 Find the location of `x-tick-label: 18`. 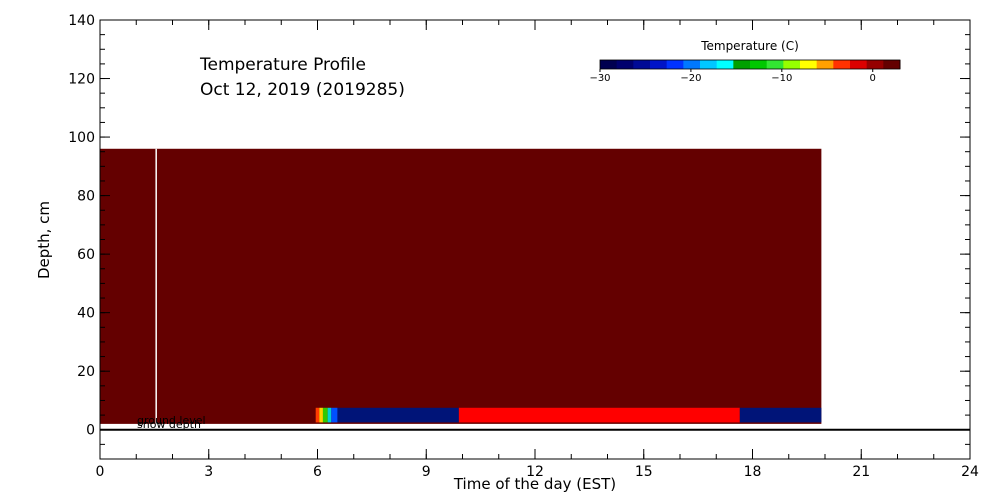

x-tick-label: 18 is located at coordinates (753, 472).